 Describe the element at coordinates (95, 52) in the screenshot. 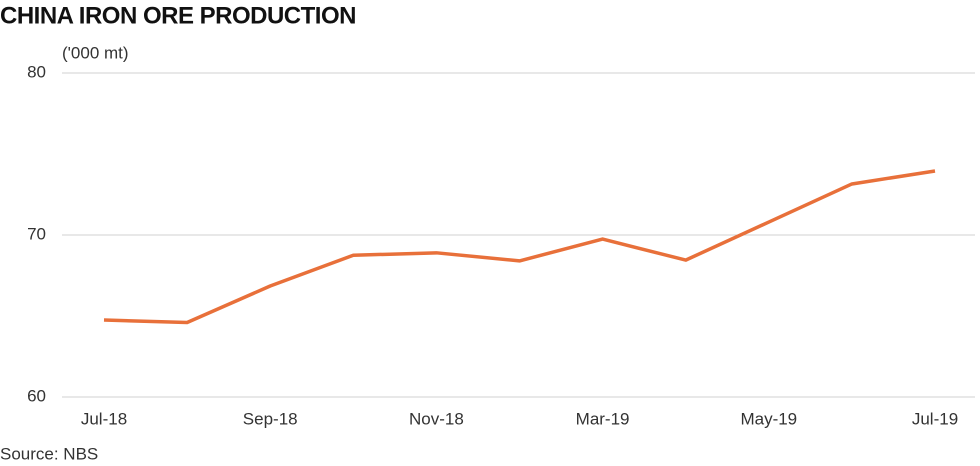

I see `y-axis-label: ('000 mt)` at that location.